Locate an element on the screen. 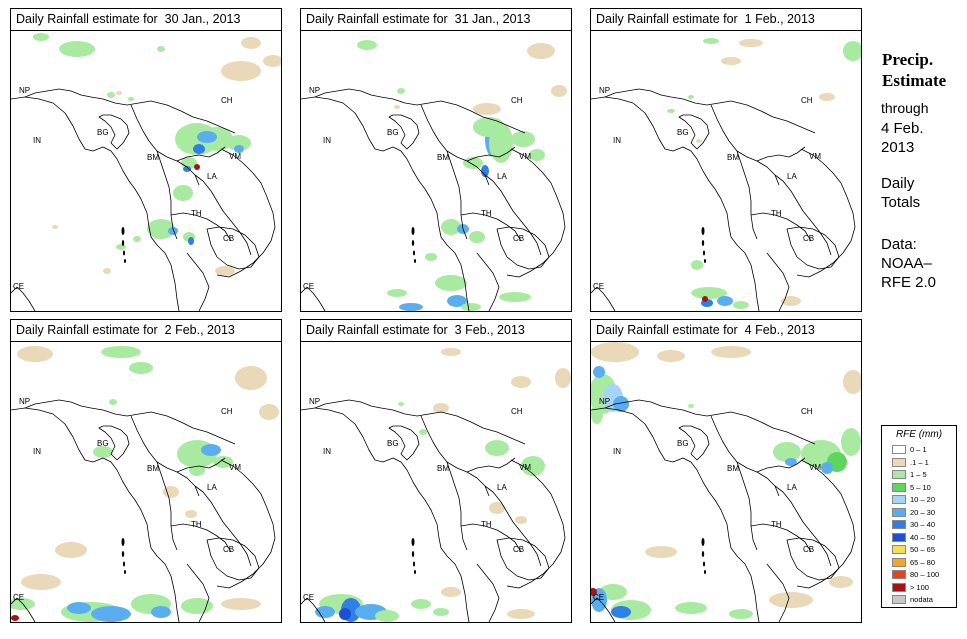 This screenshot has width=967, height=639. legend-label: 30 – 40 is located at coordinates (923, 524).